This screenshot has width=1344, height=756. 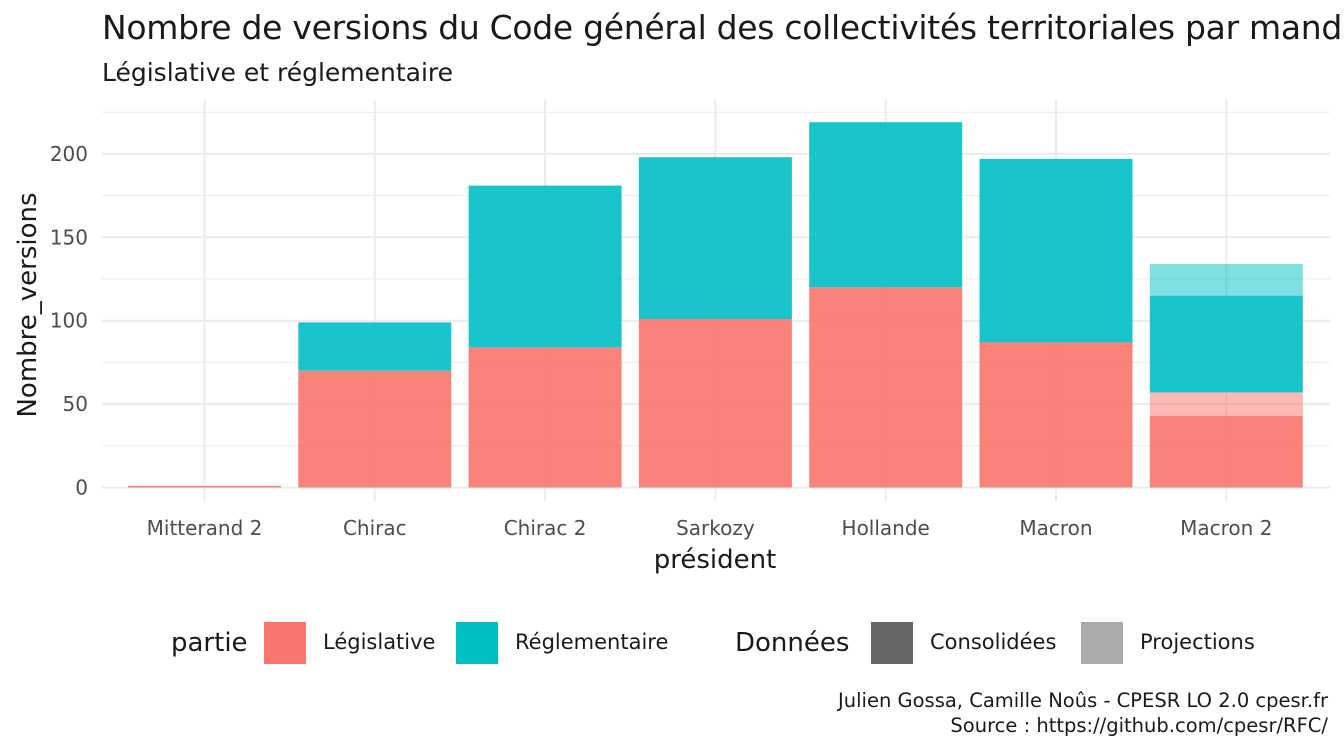 I want to click on bar-hollande-rglementaire-consolidee, so click(x=886, y=205).